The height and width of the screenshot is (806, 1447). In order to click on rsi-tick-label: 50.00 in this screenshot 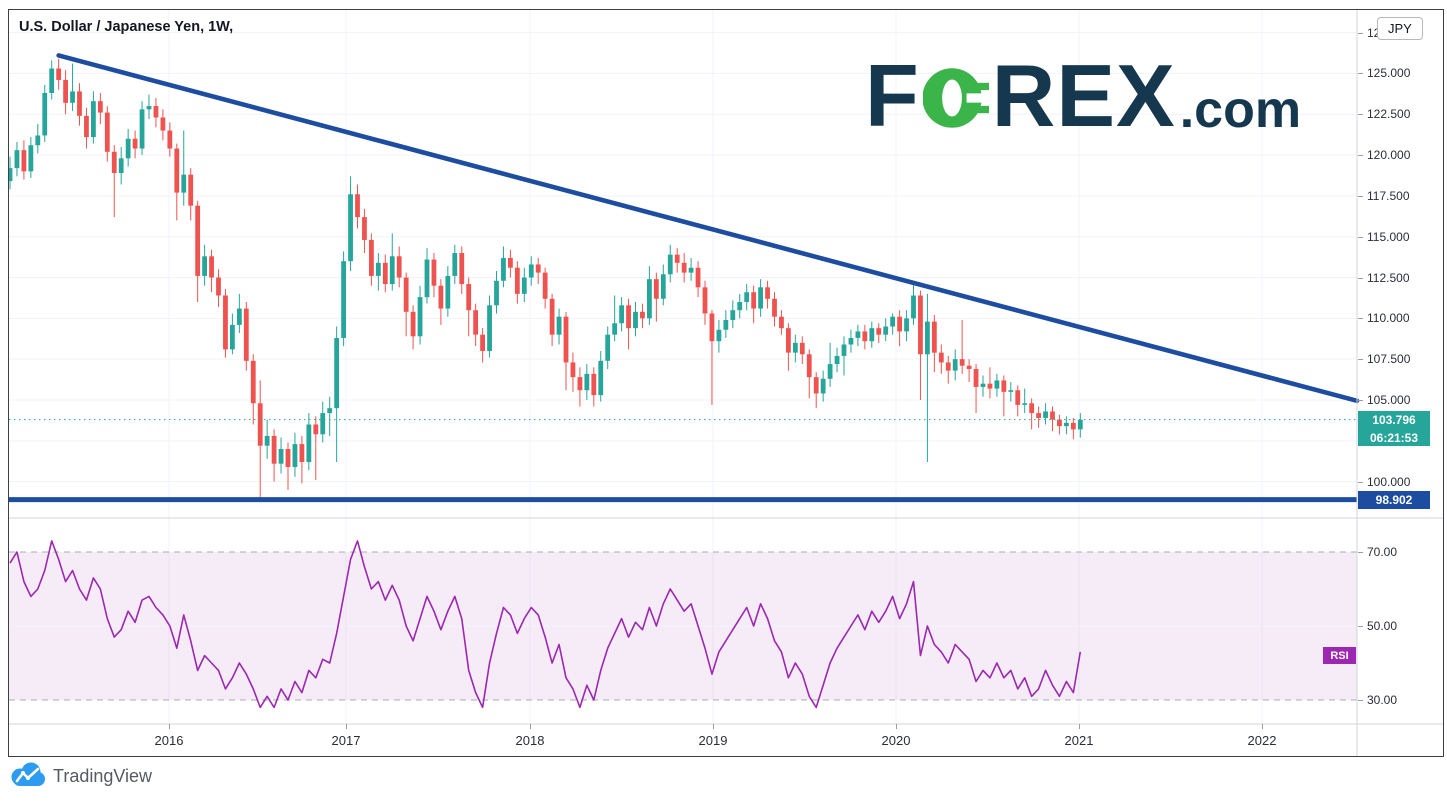, I will do `click(1382, 626)`.